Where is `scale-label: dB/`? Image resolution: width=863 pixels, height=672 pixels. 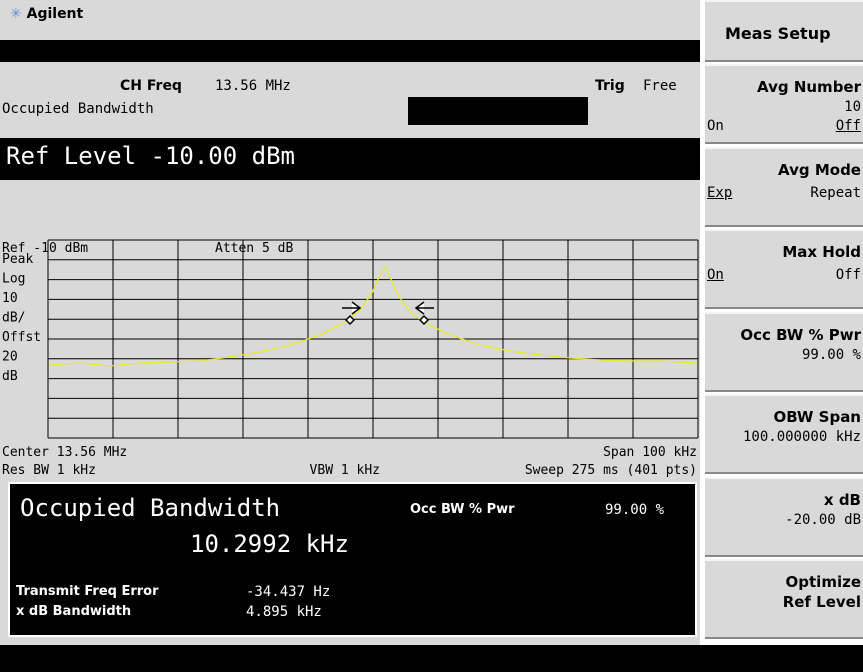
scale-label: dB/ is located at coordinates (13, 318).